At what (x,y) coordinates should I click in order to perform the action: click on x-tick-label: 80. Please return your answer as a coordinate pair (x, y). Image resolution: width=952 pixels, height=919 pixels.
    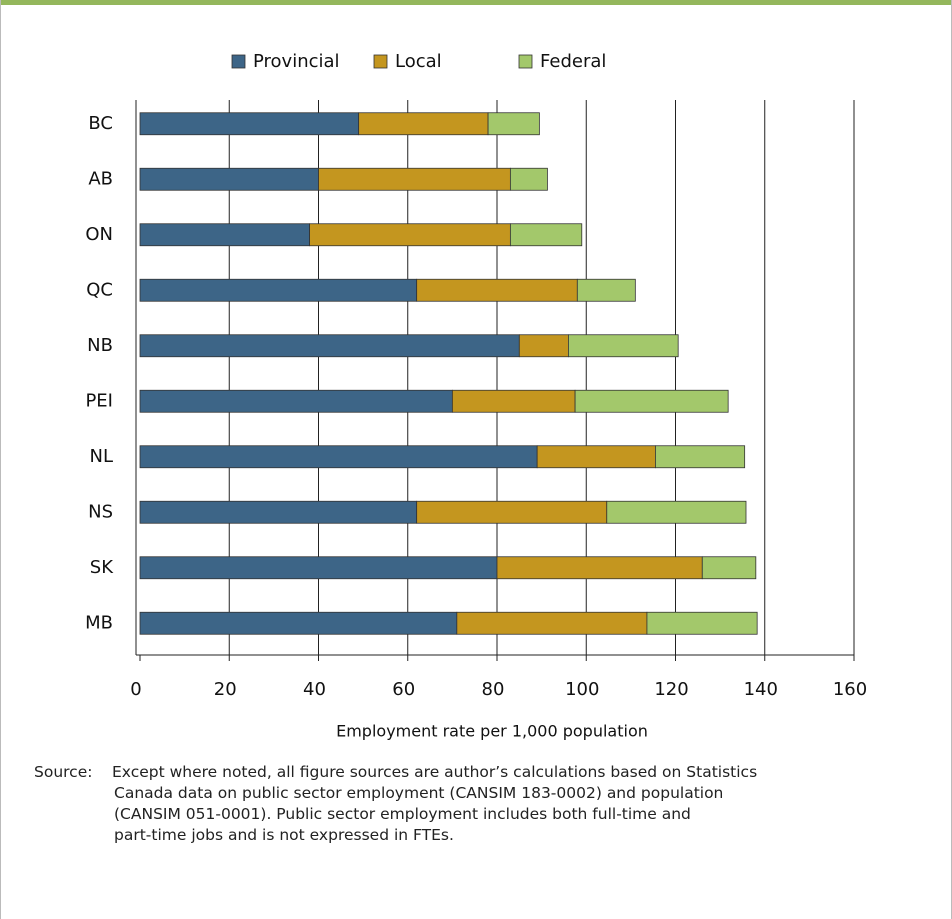
    Looking at the image, I should click on (493, 689).